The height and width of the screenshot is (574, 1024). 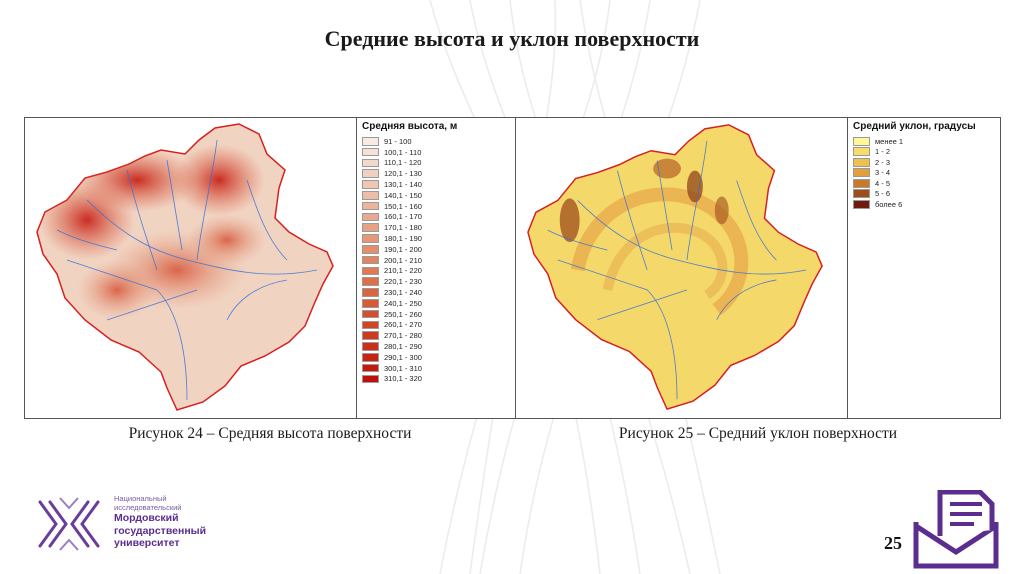 I want to click on legend-item: 210,1 - 220, so click(x=436, y=271).